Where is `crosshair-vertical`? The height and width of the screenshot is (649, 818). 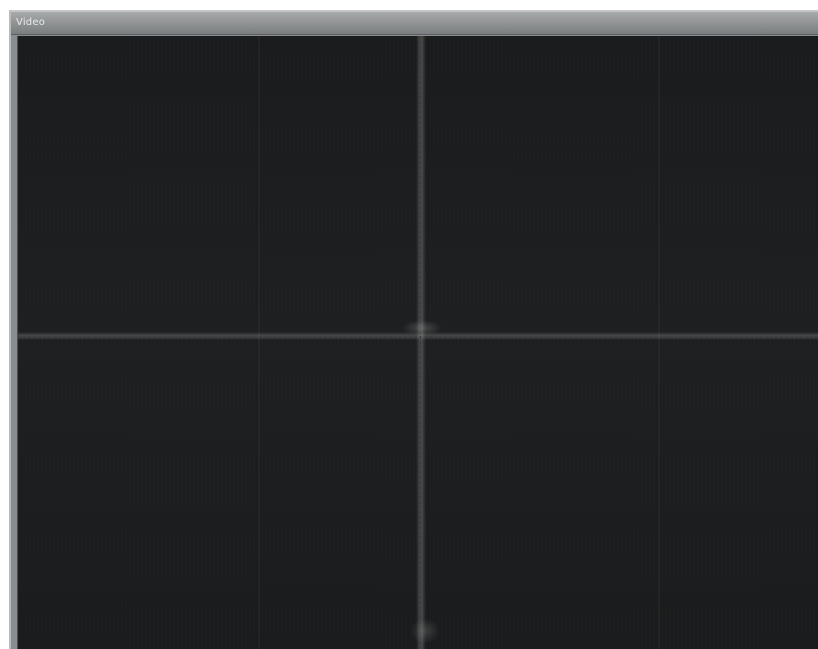 crosshair-vertical is located at coordinates (421, 342).